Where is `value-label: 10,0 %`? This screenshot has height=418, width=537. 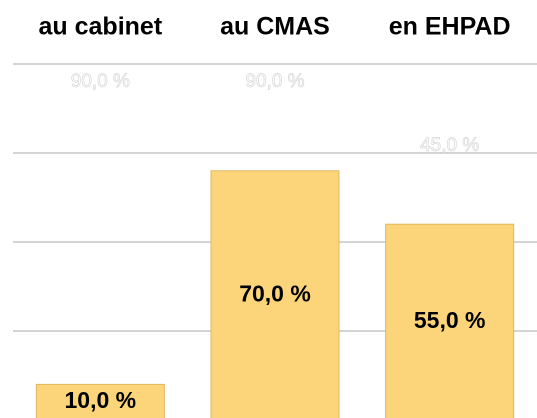
value-label: 10,0 % is located at coordinates (101, 400).